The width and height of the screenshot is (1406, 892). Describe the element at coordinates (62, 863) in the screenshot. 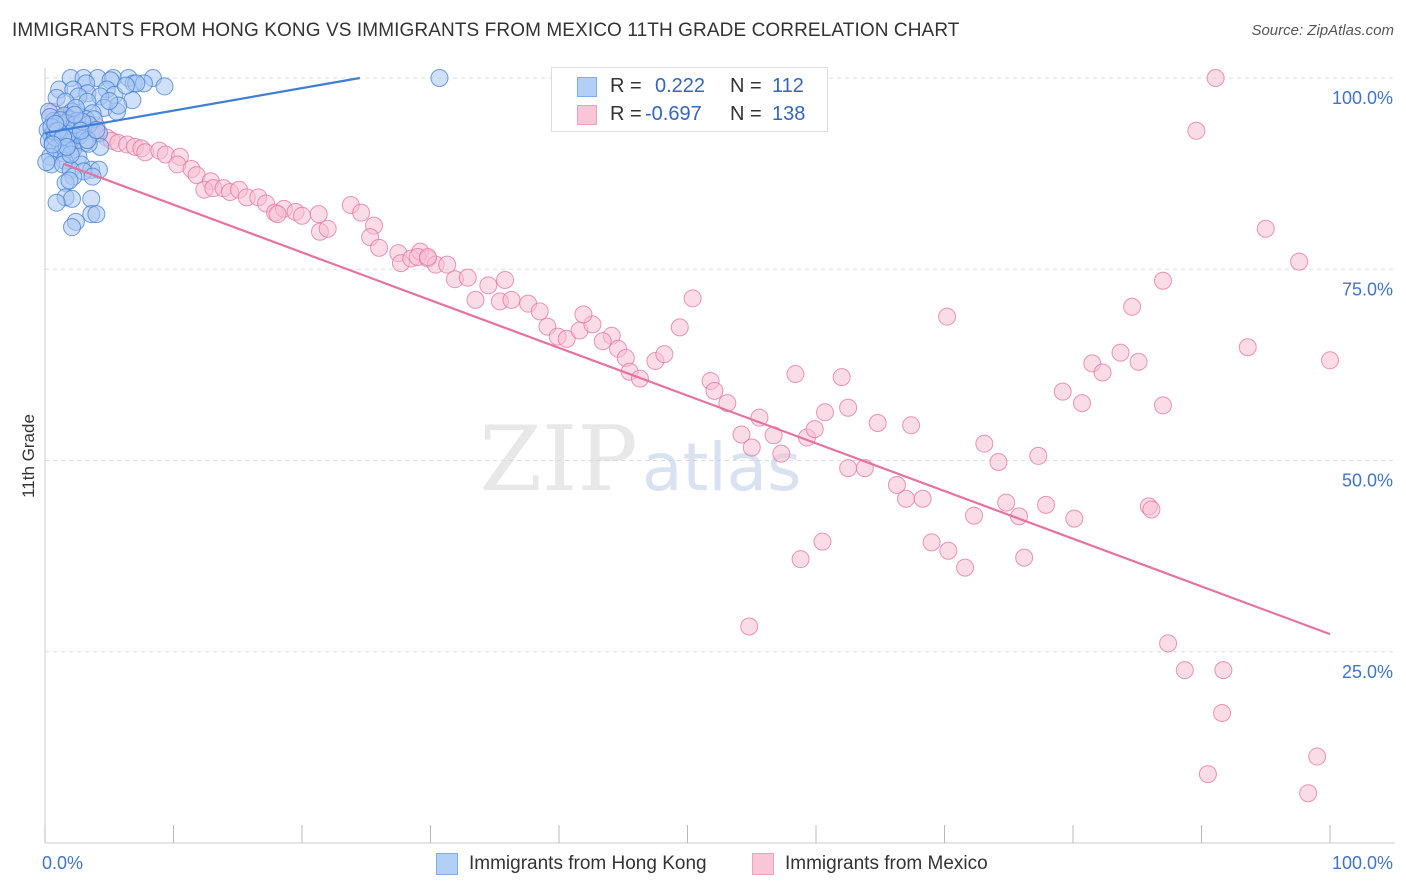

I see `x-tick-label: 0.0%` at that location.